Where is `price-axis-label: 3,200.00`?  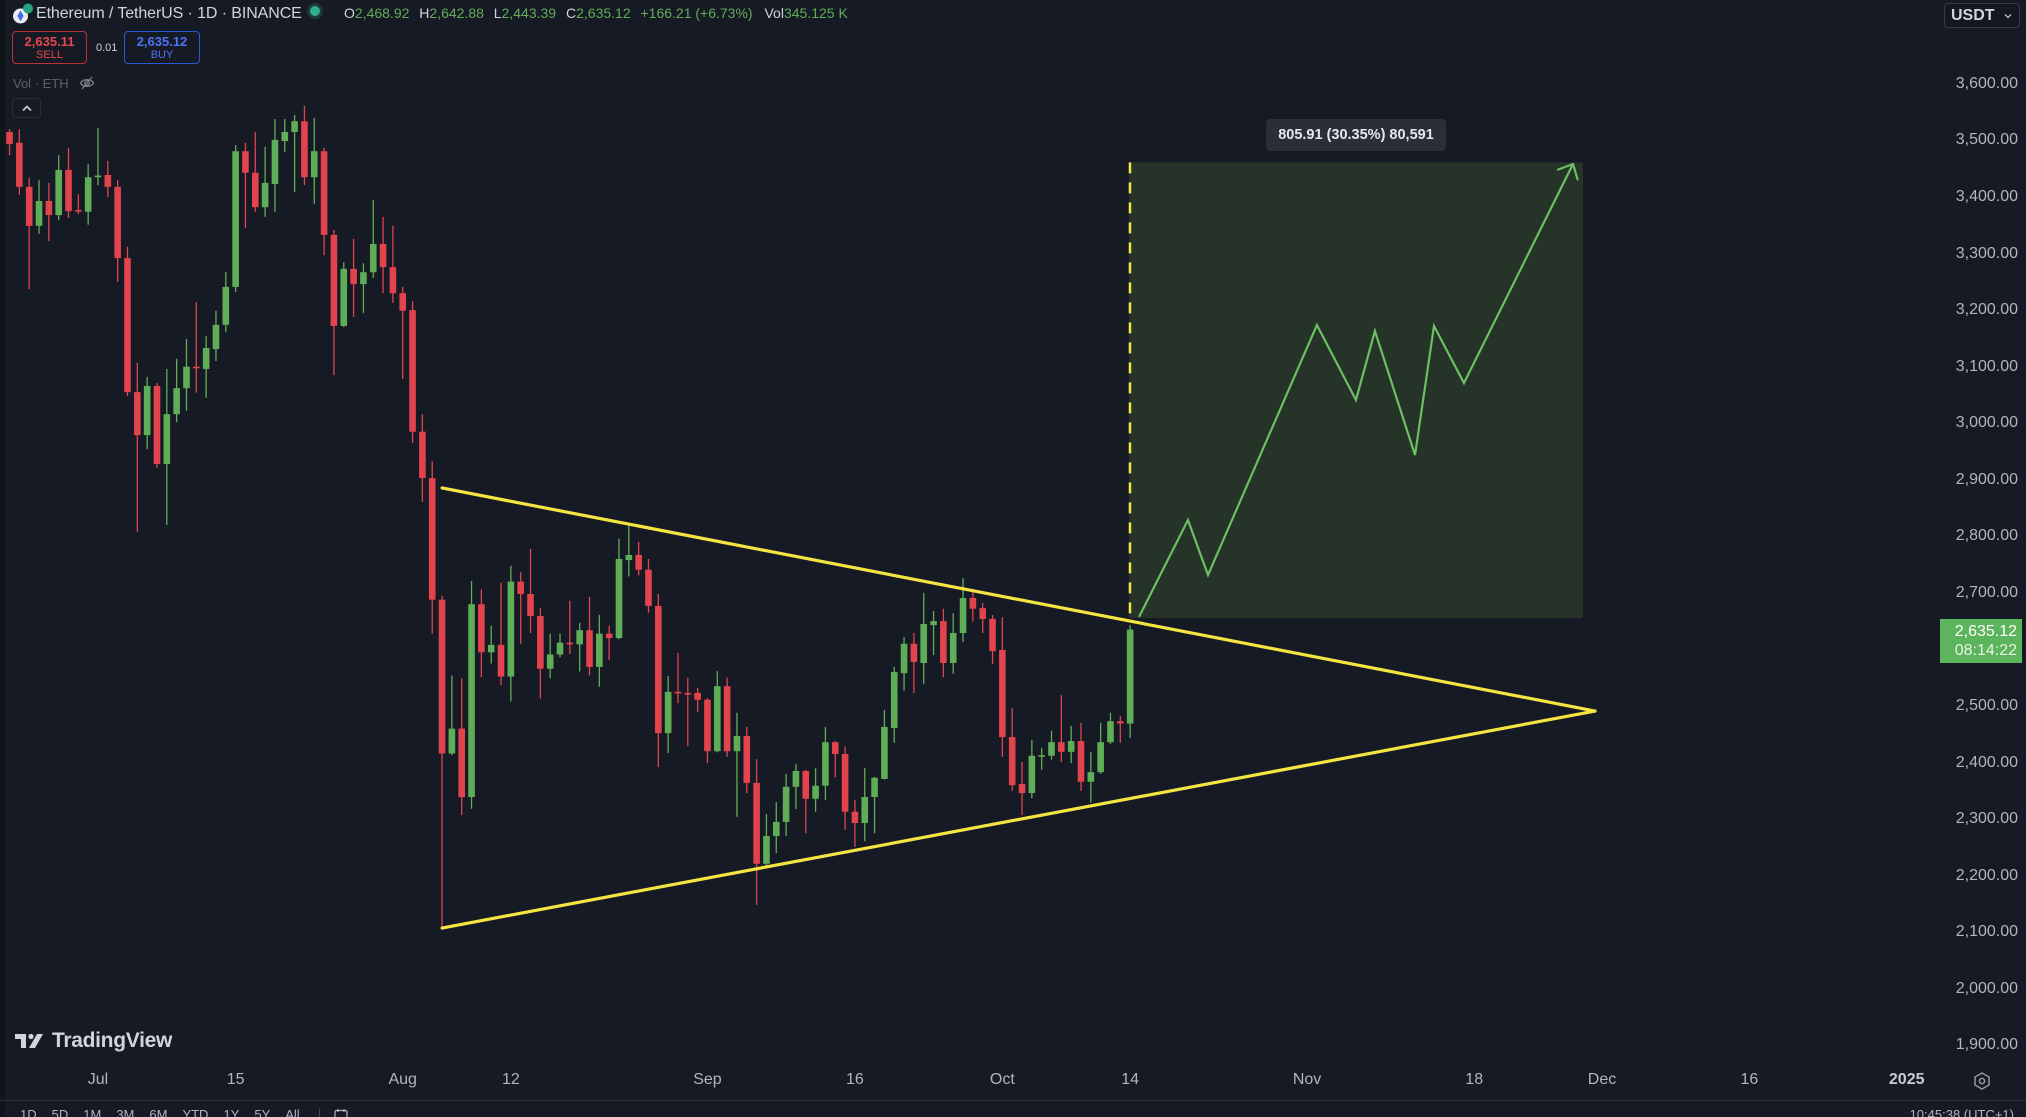 price-axis-label: 3,200.00 is located at coordinates (1986, 310).